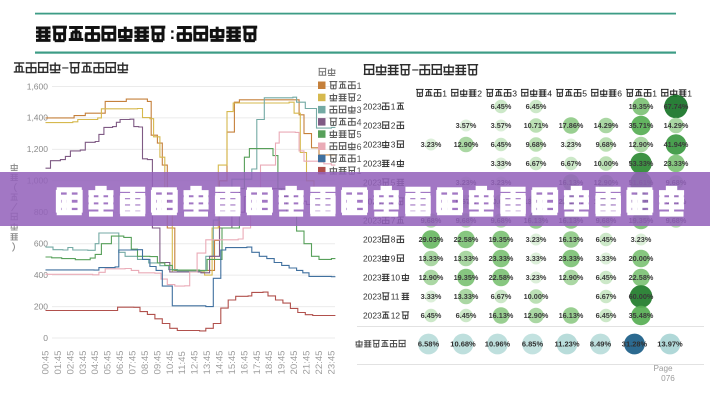 This screenshot has width=710, height=400. Describe the element at coordinates (533, 344) in the screenshot. I see `svg-text: 6.85%` at that location.